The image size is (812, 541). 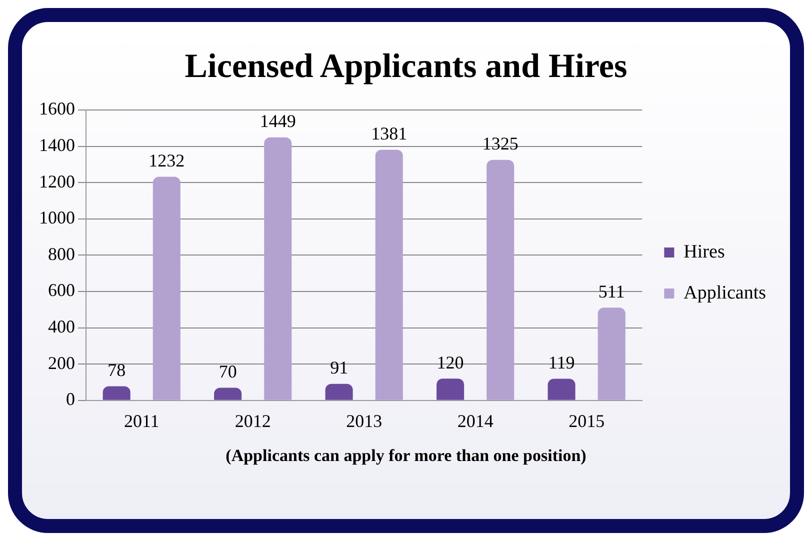 I want to click on data-label: 1449, so click(x=278, y=121).